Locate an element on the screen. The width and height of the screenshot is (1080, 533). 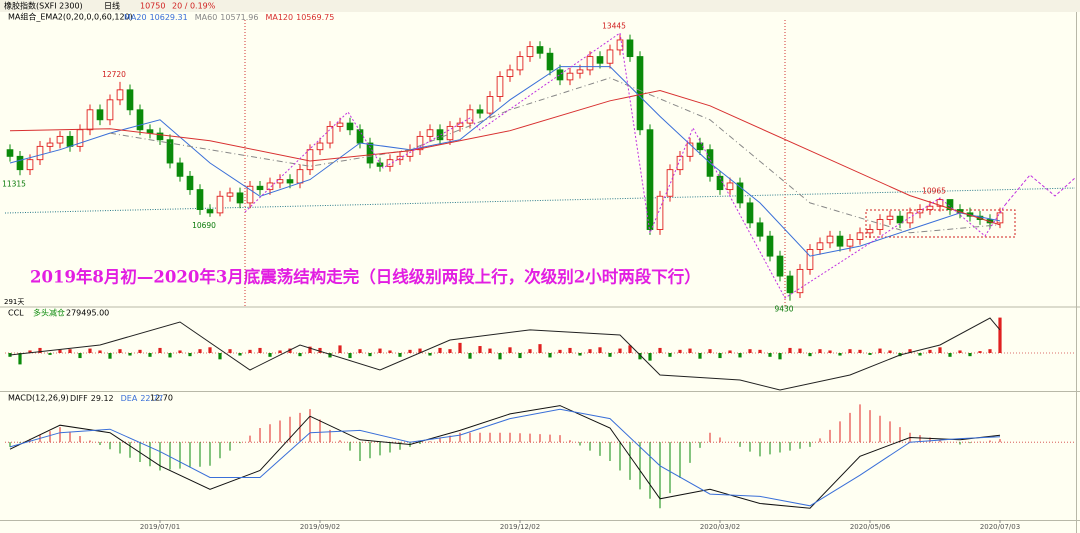
legend-name: MA20 is located at coordinates (135, 17).